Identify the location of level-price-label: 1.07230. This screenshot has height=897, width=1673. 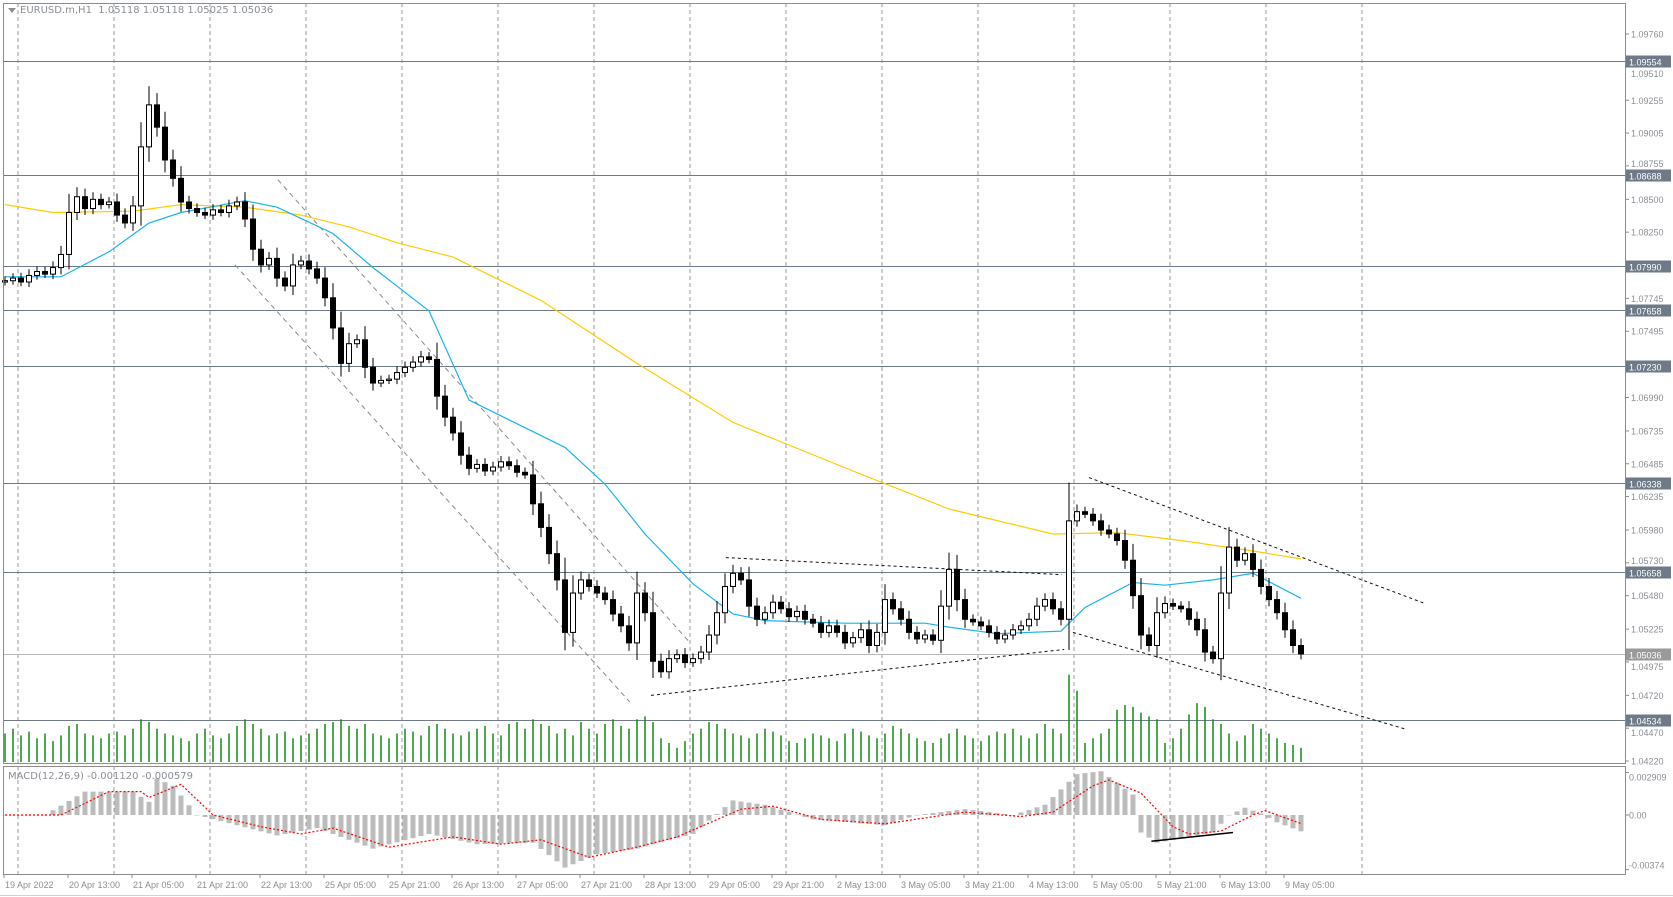
(1645, 368).